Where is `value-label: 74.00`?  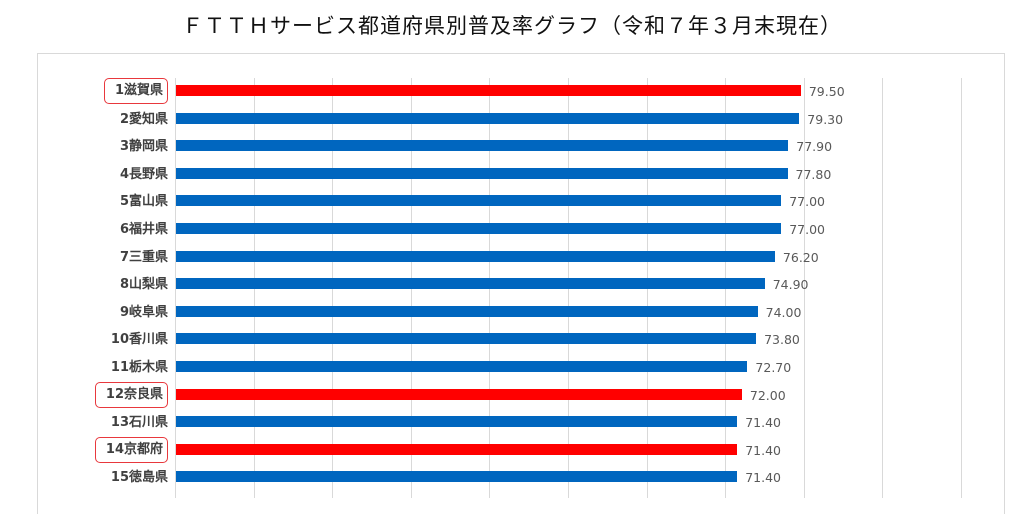 value-label: 74.00 is located at coordinates (783, 312).